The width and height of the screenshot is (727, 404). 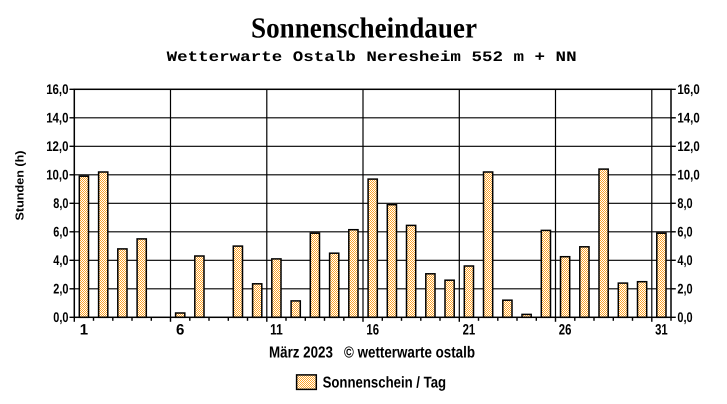 What do you see at coordinates (180, 329) in the screenshot?
I see `svg-text: 6` at bounding box center [180, 329].